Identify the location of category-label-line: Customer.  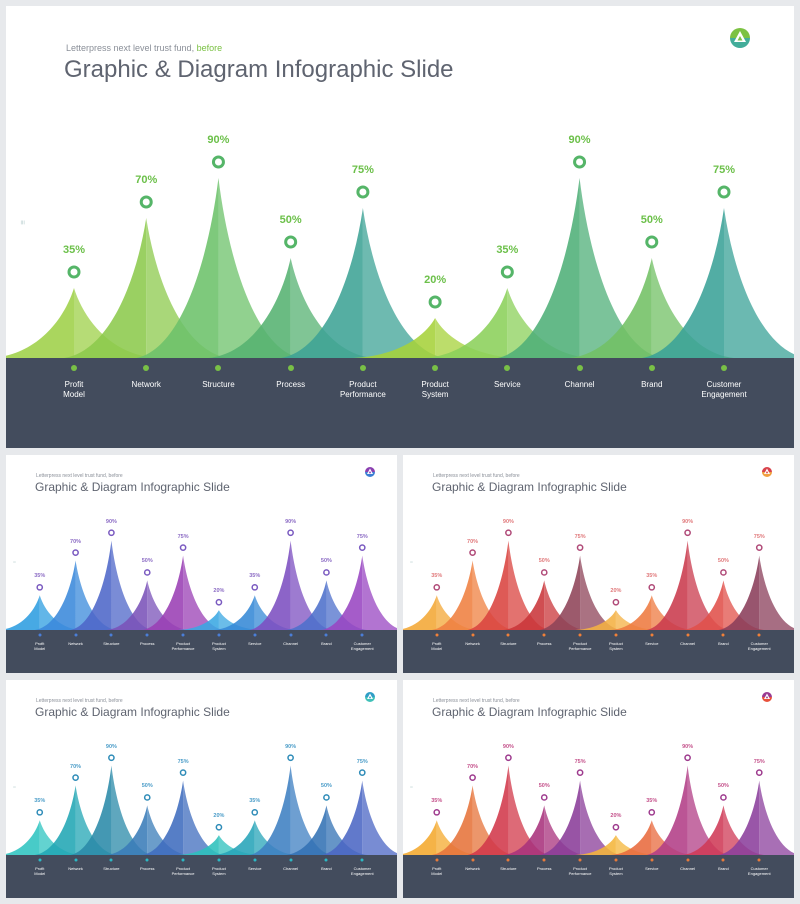
(362, 868).